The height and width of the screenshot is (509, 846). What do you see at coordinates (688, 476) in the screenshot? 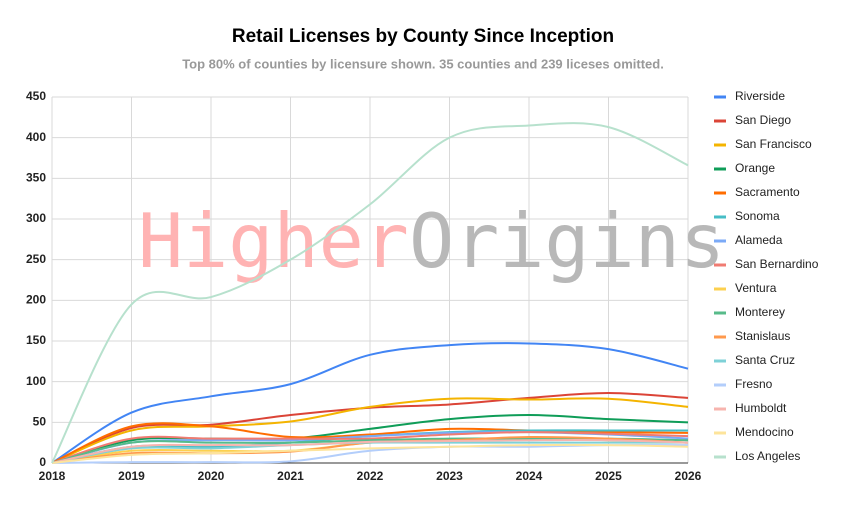
I see `x-tick-label: 2026` at bounding box center [688, 476].